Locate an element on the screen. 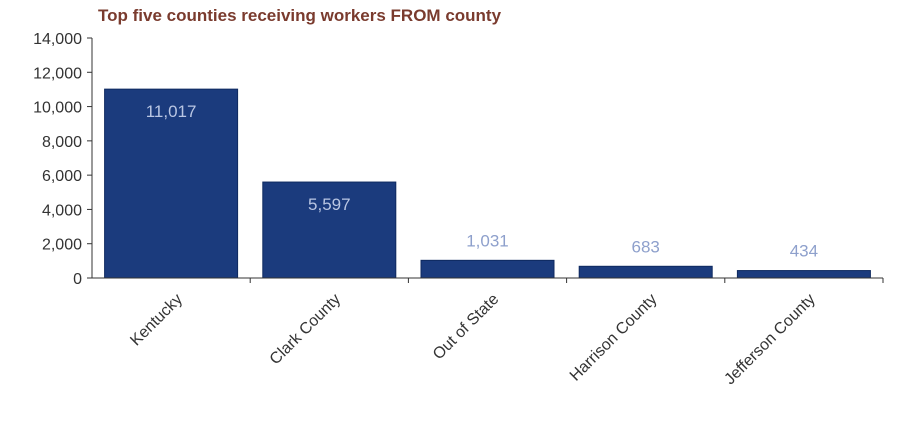 The width and height of the screenshot is (899, 425). y-tick-label: 8,000 is located at coordinates (62, 142).